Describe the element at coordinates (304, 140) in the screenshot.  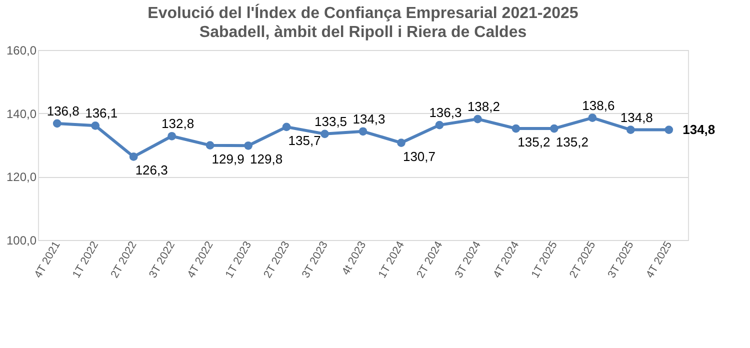
I see `data-label: 135,7` at that location.